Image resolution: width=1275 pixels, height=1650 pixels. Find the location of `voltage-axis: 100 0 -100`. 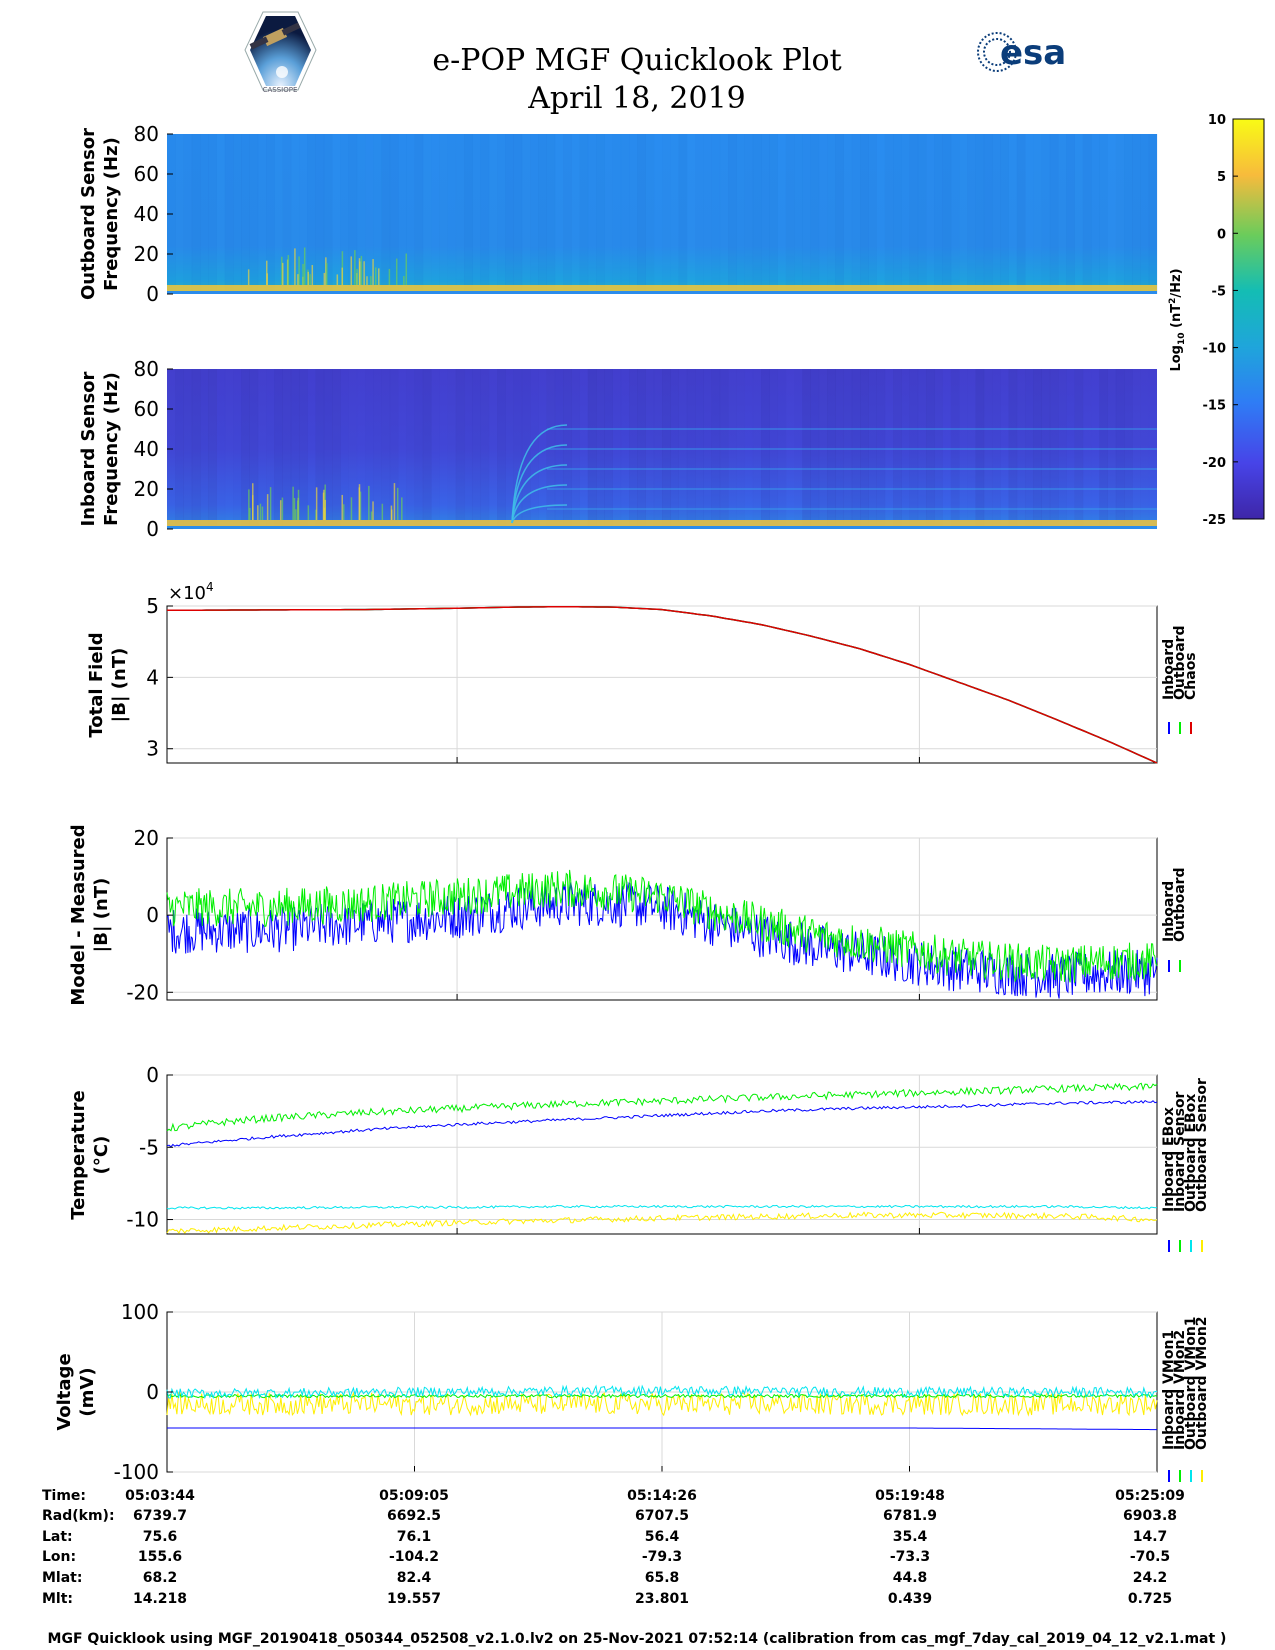

voltage-axis: 100 0 -100 is located at coordinates (143, 1392).